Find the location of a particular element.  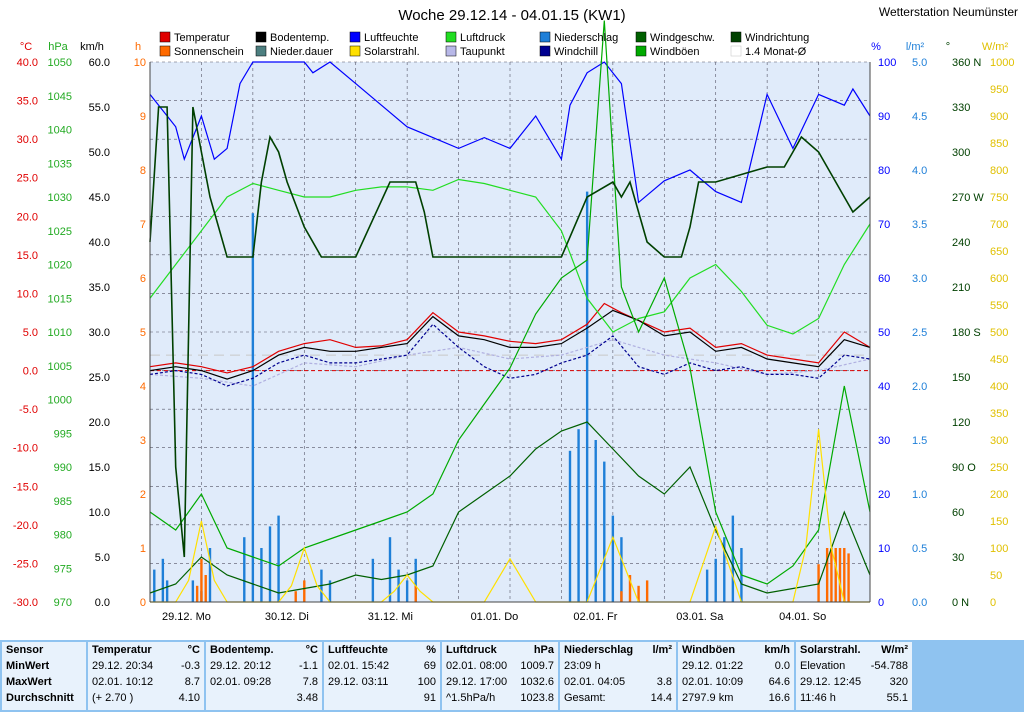

tick-label-hours: 4 is located at coordinates (143, 387).